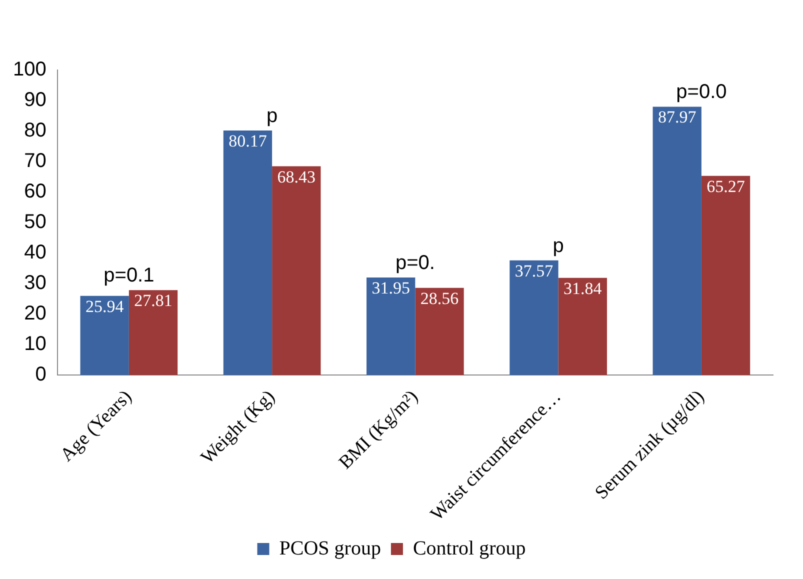 Image resolution: width=803 pixels, height=579 pixels. Describe the element at coordinates (104, 306) in the screenshot. I see `data-label: 25.94` at that location.